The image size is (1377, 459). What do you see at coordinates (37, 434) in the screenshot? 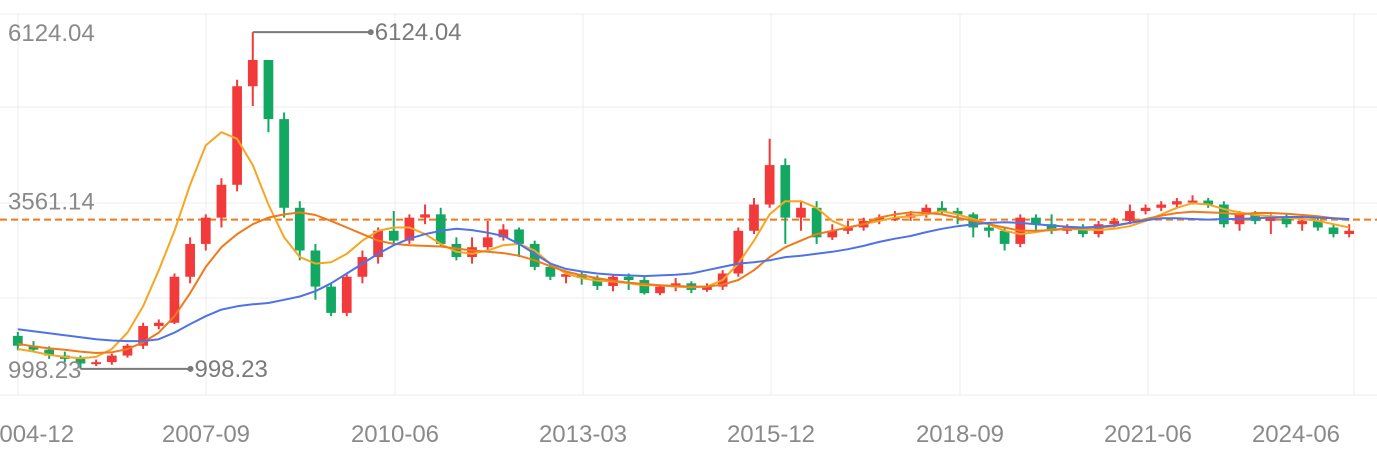
I see `x-tick-label: 2004-12` at bounding box center [37, 434].